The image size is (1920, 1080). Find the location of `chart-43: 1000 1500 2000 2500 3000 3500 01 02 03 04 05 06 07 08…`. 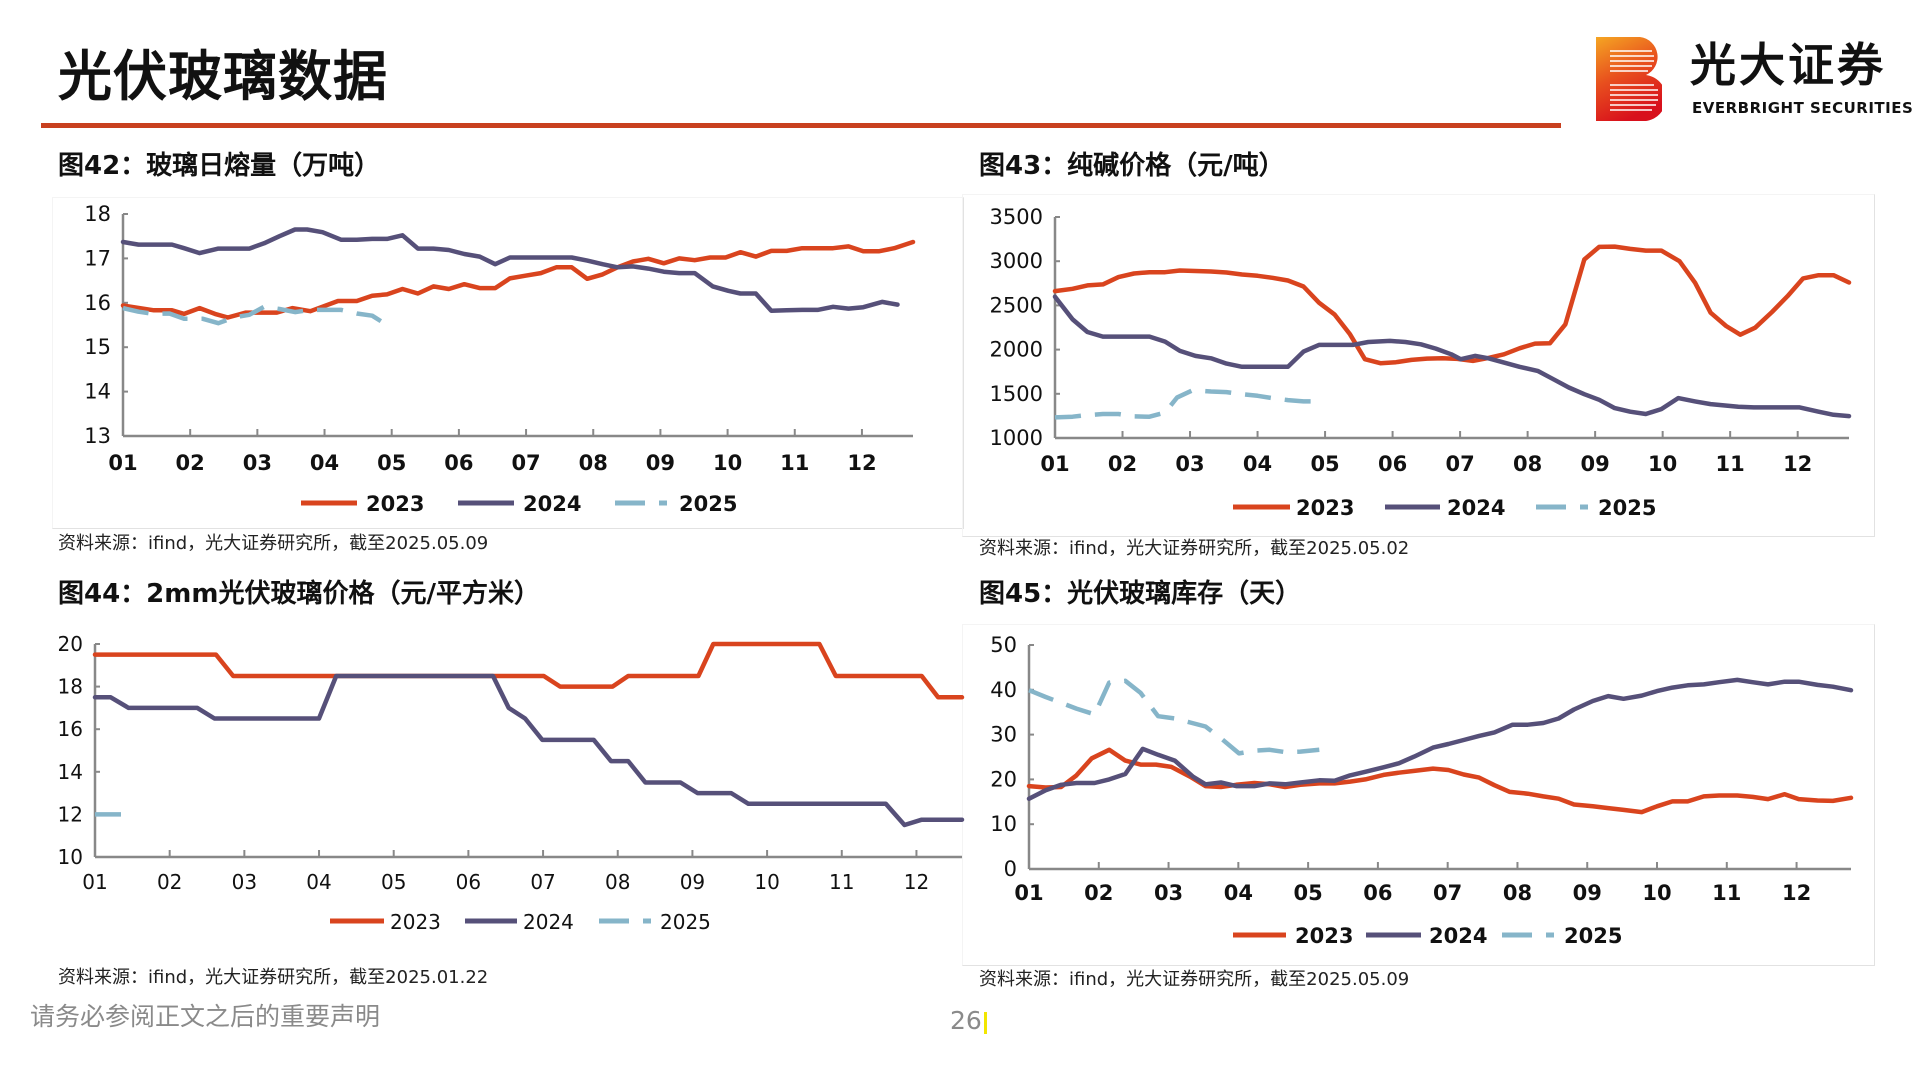

chart-43: 1000 1500 2000 2500 3000 3500 01 02 03 04 05 06 07 08… is located at coordinates (1421, 362).